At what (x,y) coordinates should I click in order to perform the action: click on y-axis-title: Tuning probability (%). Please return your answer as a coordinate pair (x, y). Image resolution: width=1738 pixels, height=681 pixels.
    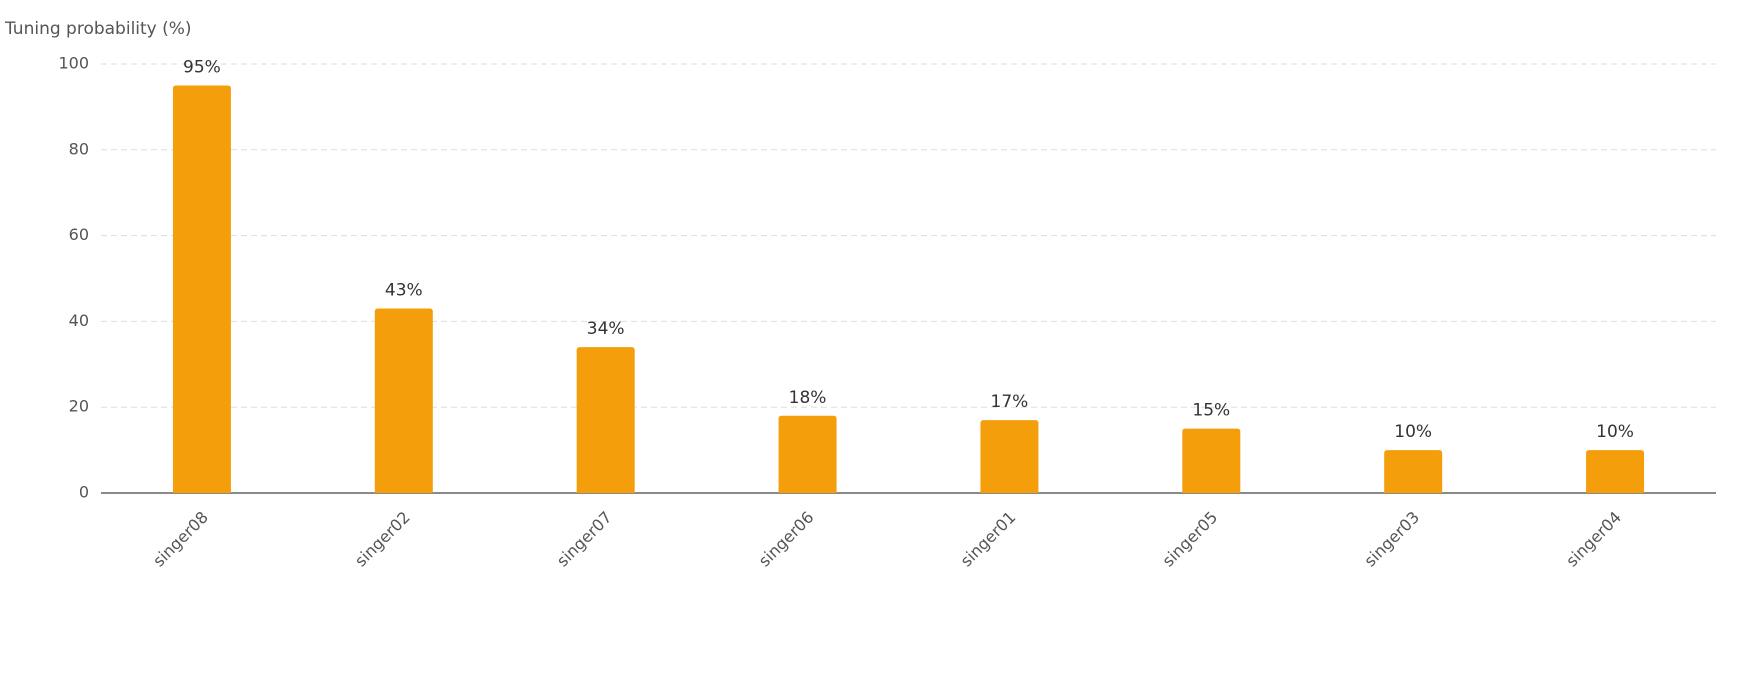
    Looking at the image, I should click on (98, 29).